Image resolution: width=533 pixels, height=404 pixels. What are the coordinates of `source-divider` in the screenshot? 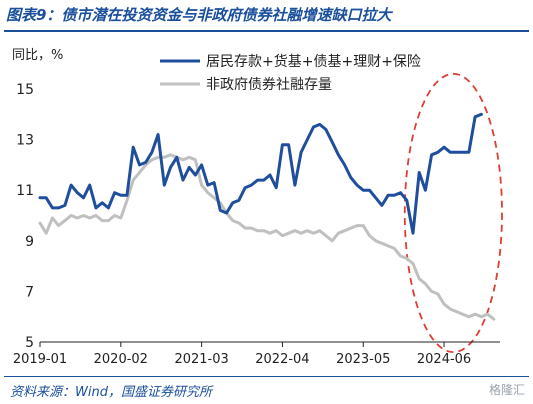 It's located at (266, 376).